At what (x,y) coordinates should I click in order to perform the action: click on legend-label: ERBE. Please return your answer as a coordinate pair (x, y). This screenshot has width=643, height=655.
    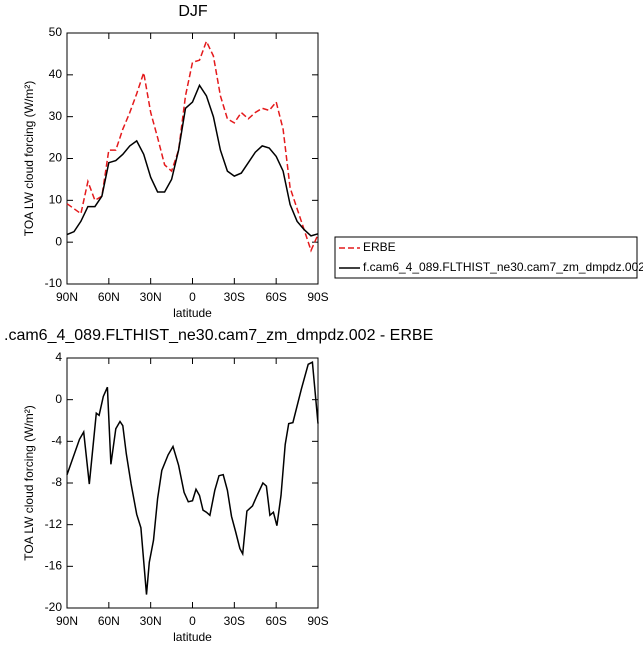
    Looking at the image, I should click on (379, 247).